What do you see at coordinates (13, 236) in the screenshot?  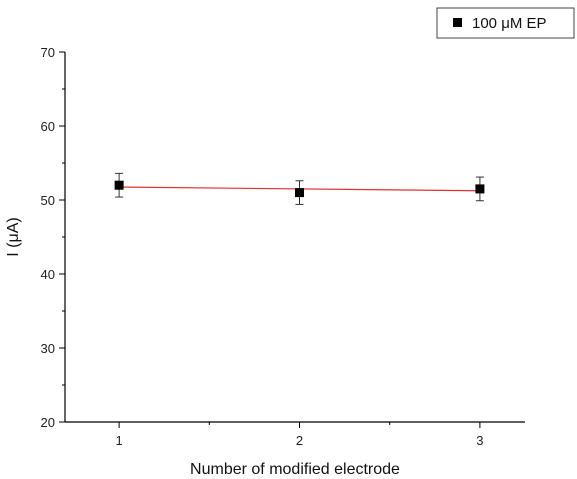 I see `y-axis-title: I (μA)` at bounding box center [13, 236].